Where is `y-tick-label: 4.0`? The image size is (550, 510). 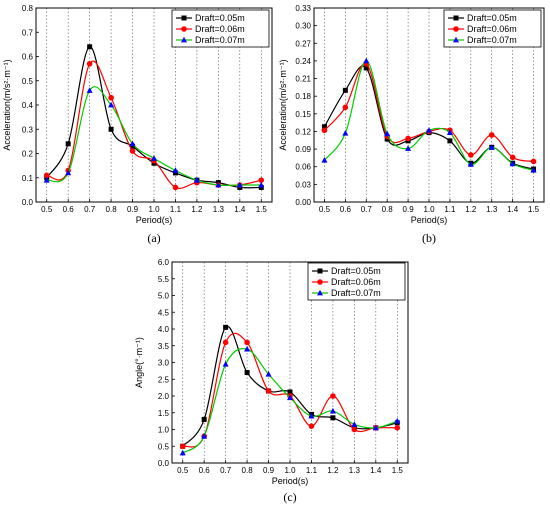
y-tick-label: 4.0 is located at coordinates (164, 329).